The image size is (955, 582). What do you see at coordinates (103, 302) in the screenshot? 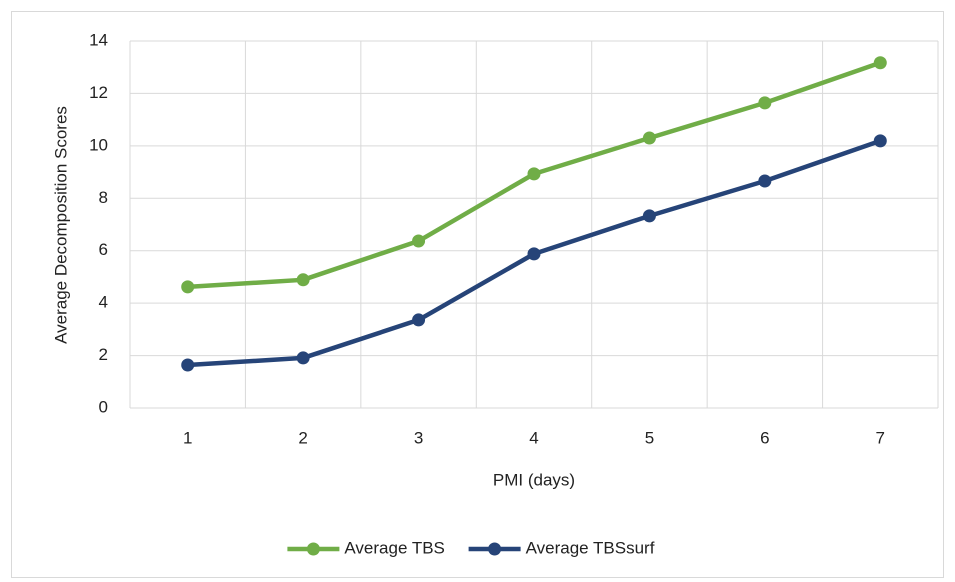
I see `y-tick-label: 4` at bounding box center [103, 302].